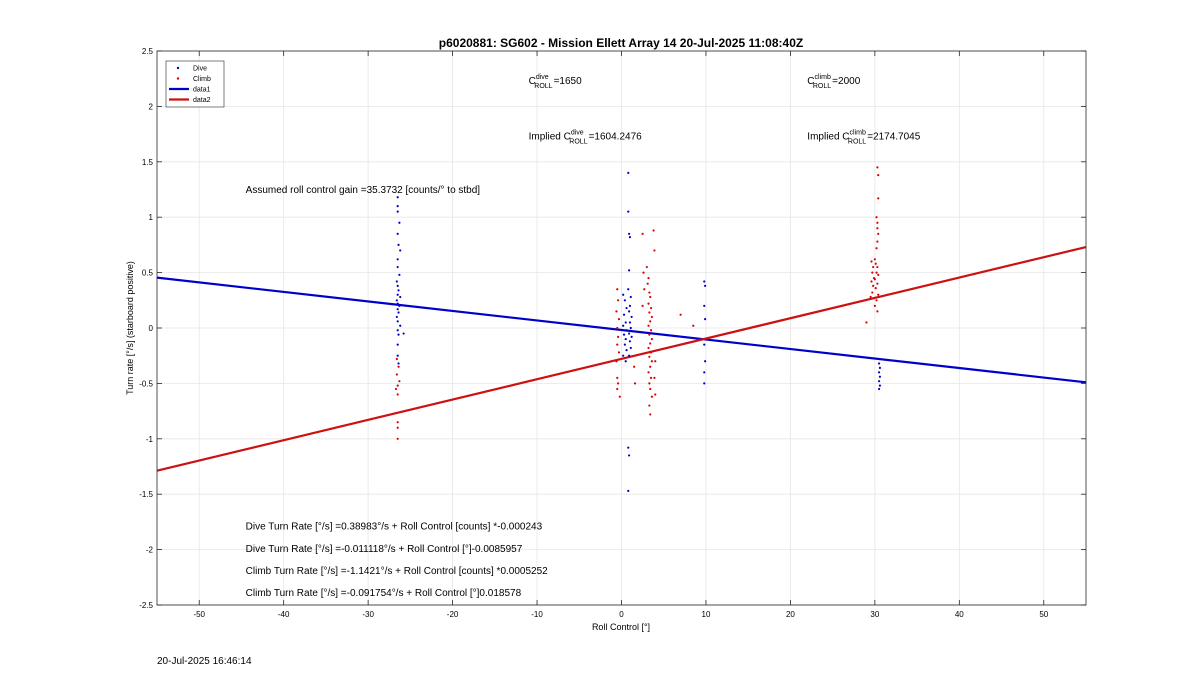  I want to click on x-tick-label: 20, so click(790, 614).